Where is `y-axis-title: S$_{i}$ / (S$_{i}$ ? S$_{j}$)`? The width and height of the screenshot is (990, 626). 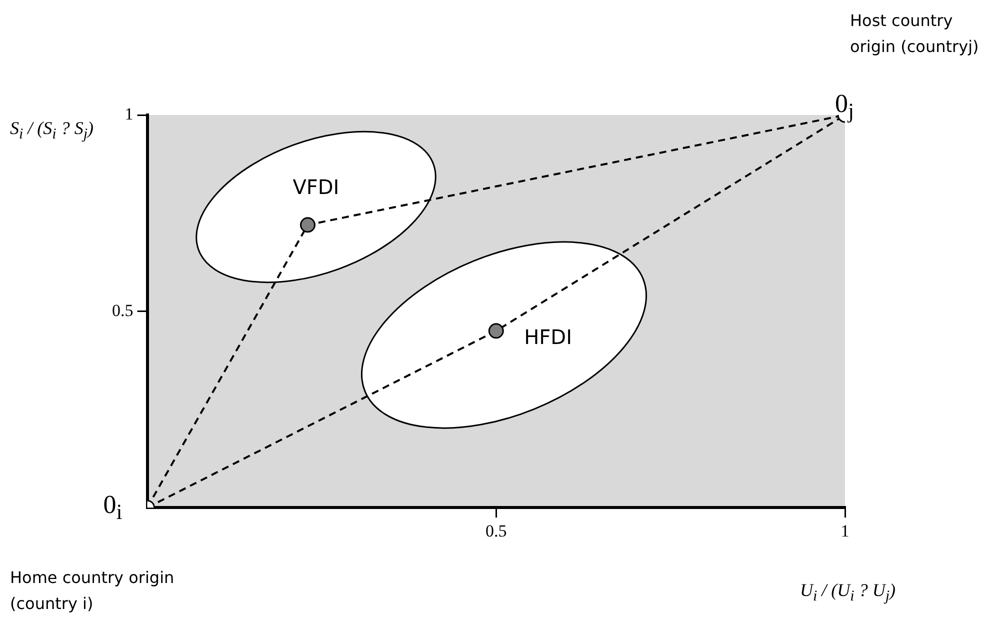
y-axis-title: S$_{i}$ / (S$_{i}$ ? S$_{j}$) is located at coordinates (52, 131).